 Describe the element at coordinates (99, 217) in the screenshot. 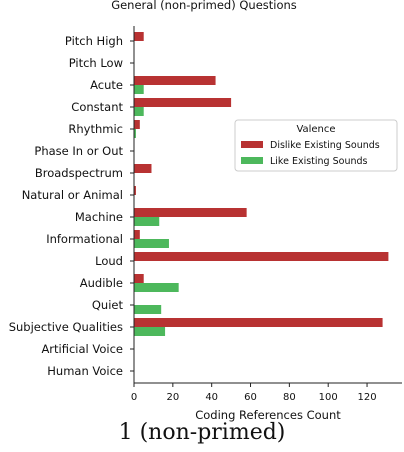

I see `category-label: Machine` at that location.